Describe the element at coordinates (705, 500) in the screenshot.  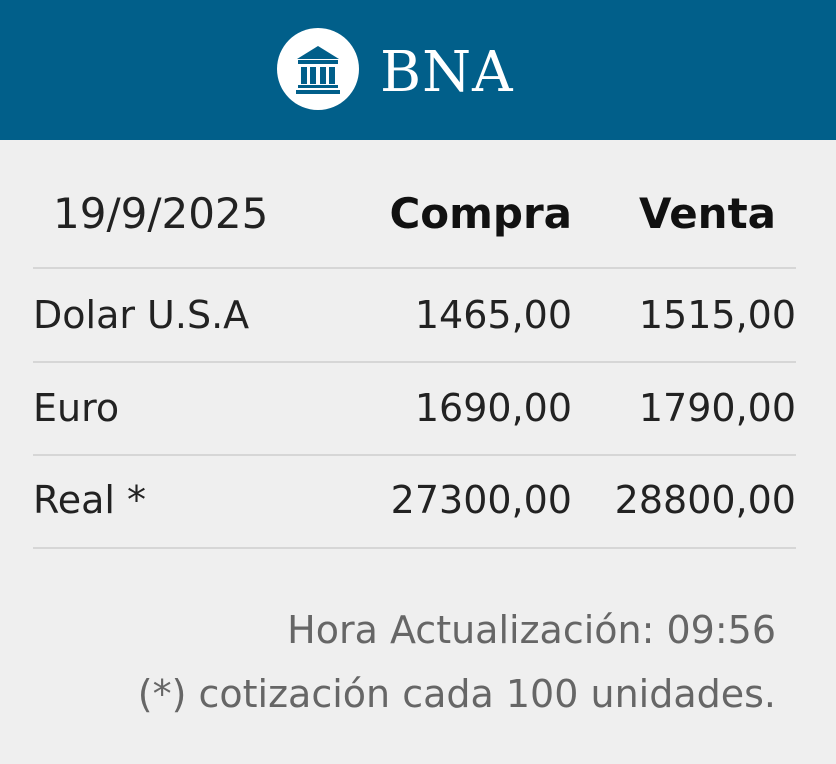
I see `sell-rate: 28800,00` at that location.